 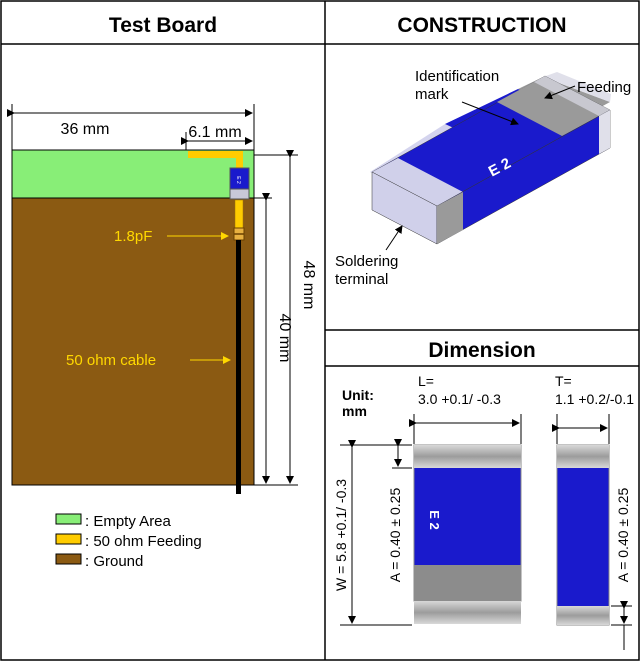 I want to click on identification-label-line2: mark, so click(x=432, y=94).